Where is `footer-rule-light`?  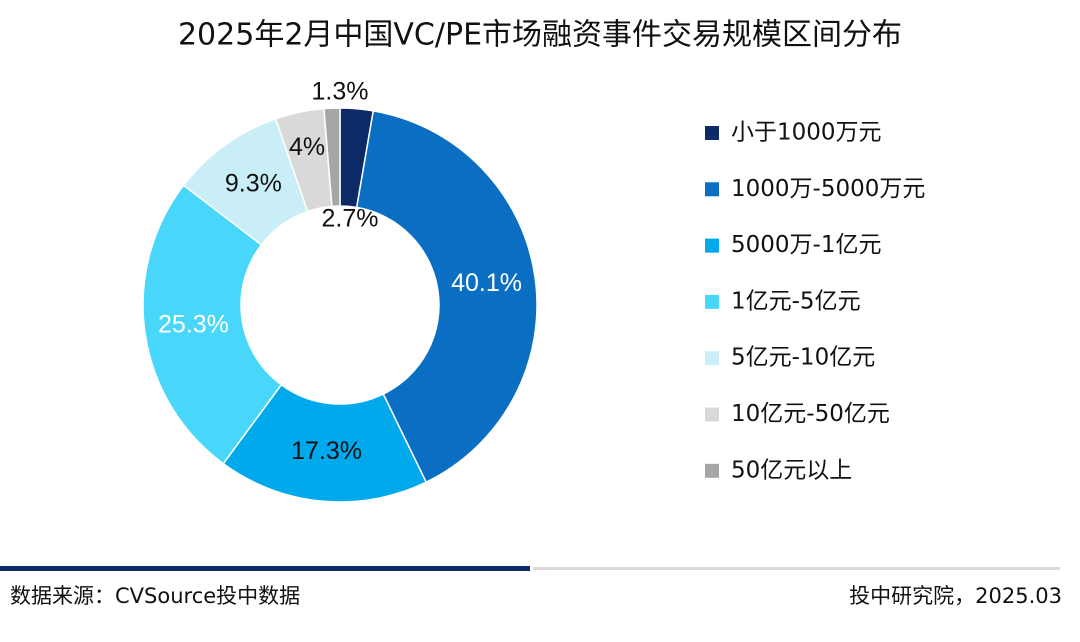
footer-rule-light is located at coordinates (796, 568).